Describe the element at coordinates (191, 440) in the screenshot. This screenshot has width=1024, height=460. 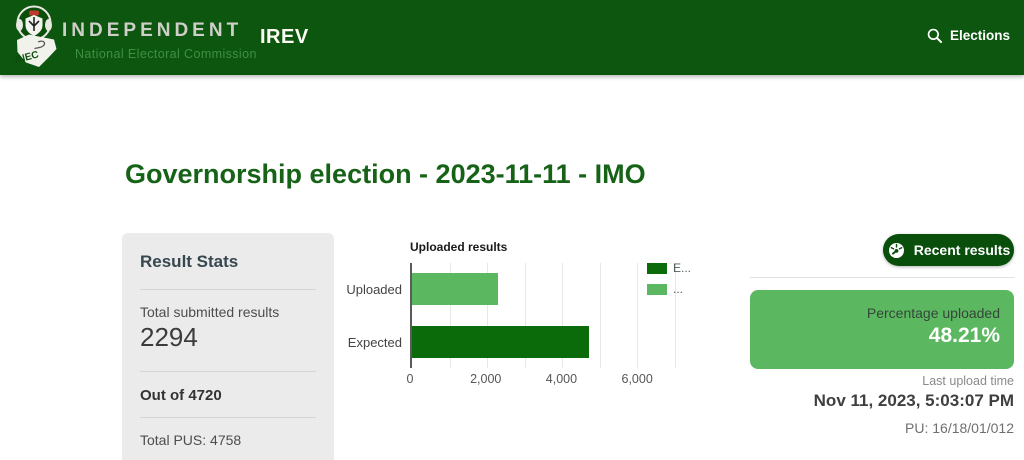
I see `total-pus-label: Total PUS: 4758` at that location.